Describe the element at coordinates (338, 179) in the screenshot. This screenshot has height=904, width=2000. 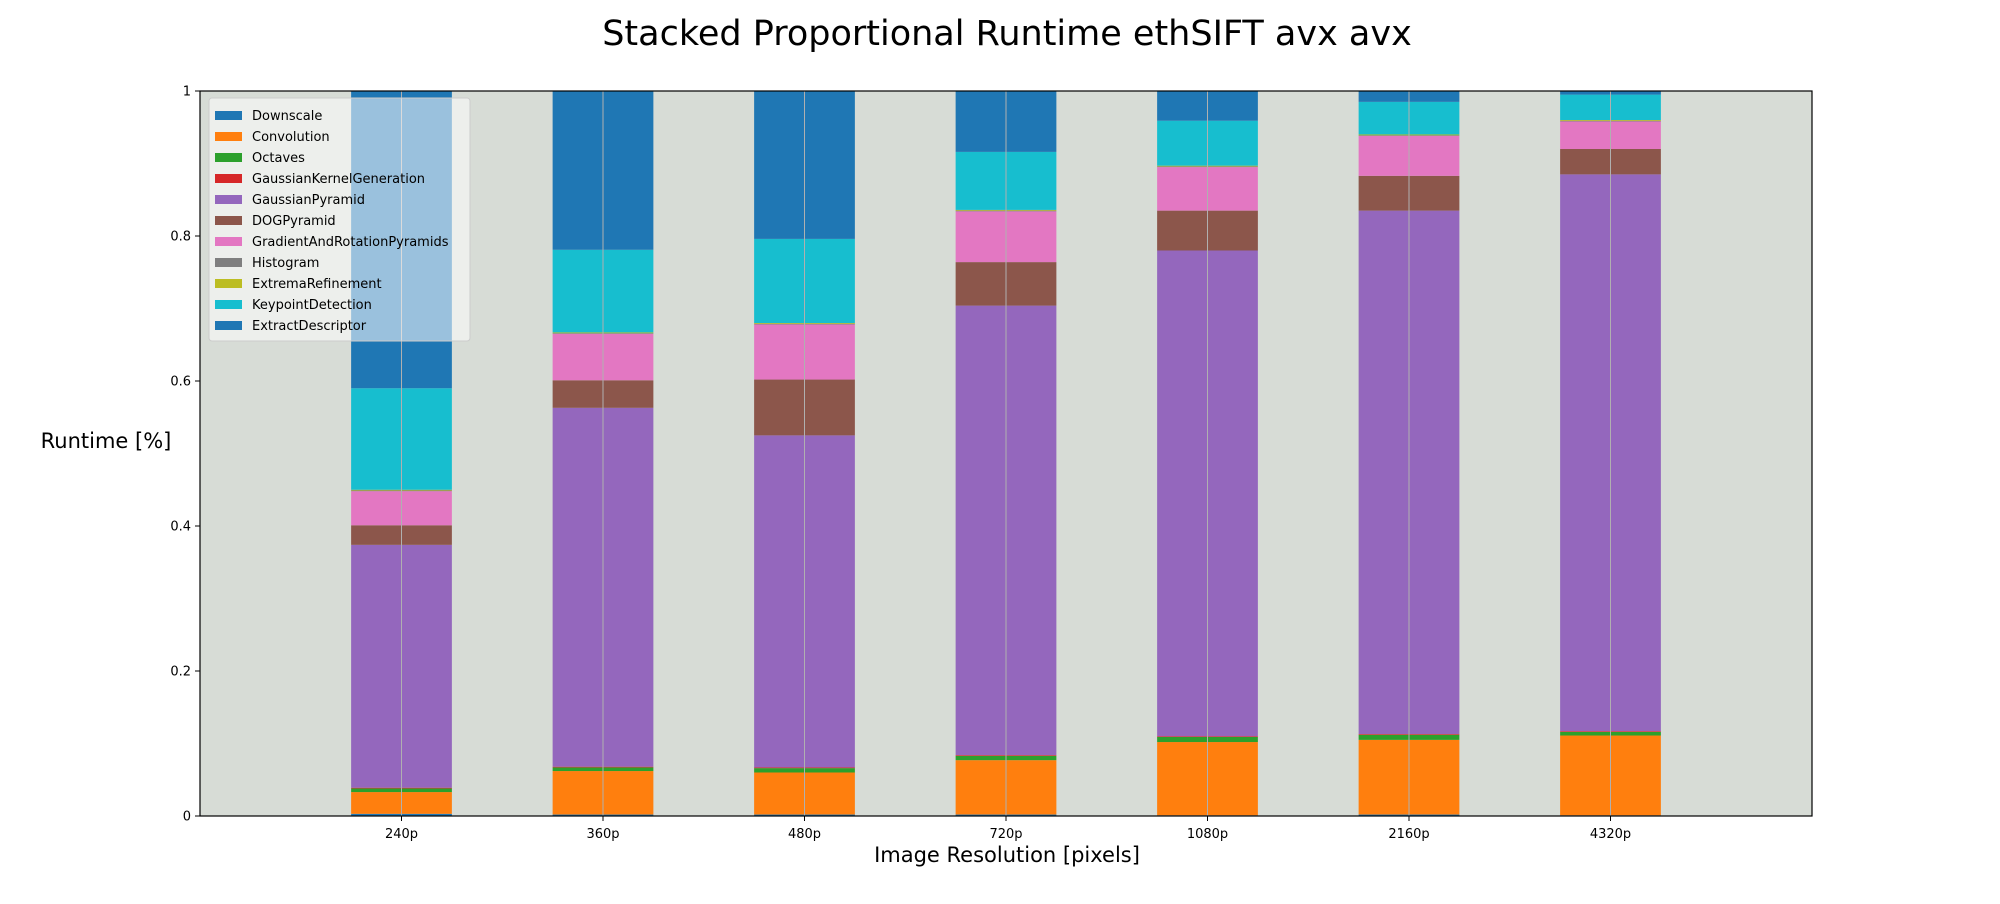
I see `legend-label: GaussianKernelGeneration` at that location.